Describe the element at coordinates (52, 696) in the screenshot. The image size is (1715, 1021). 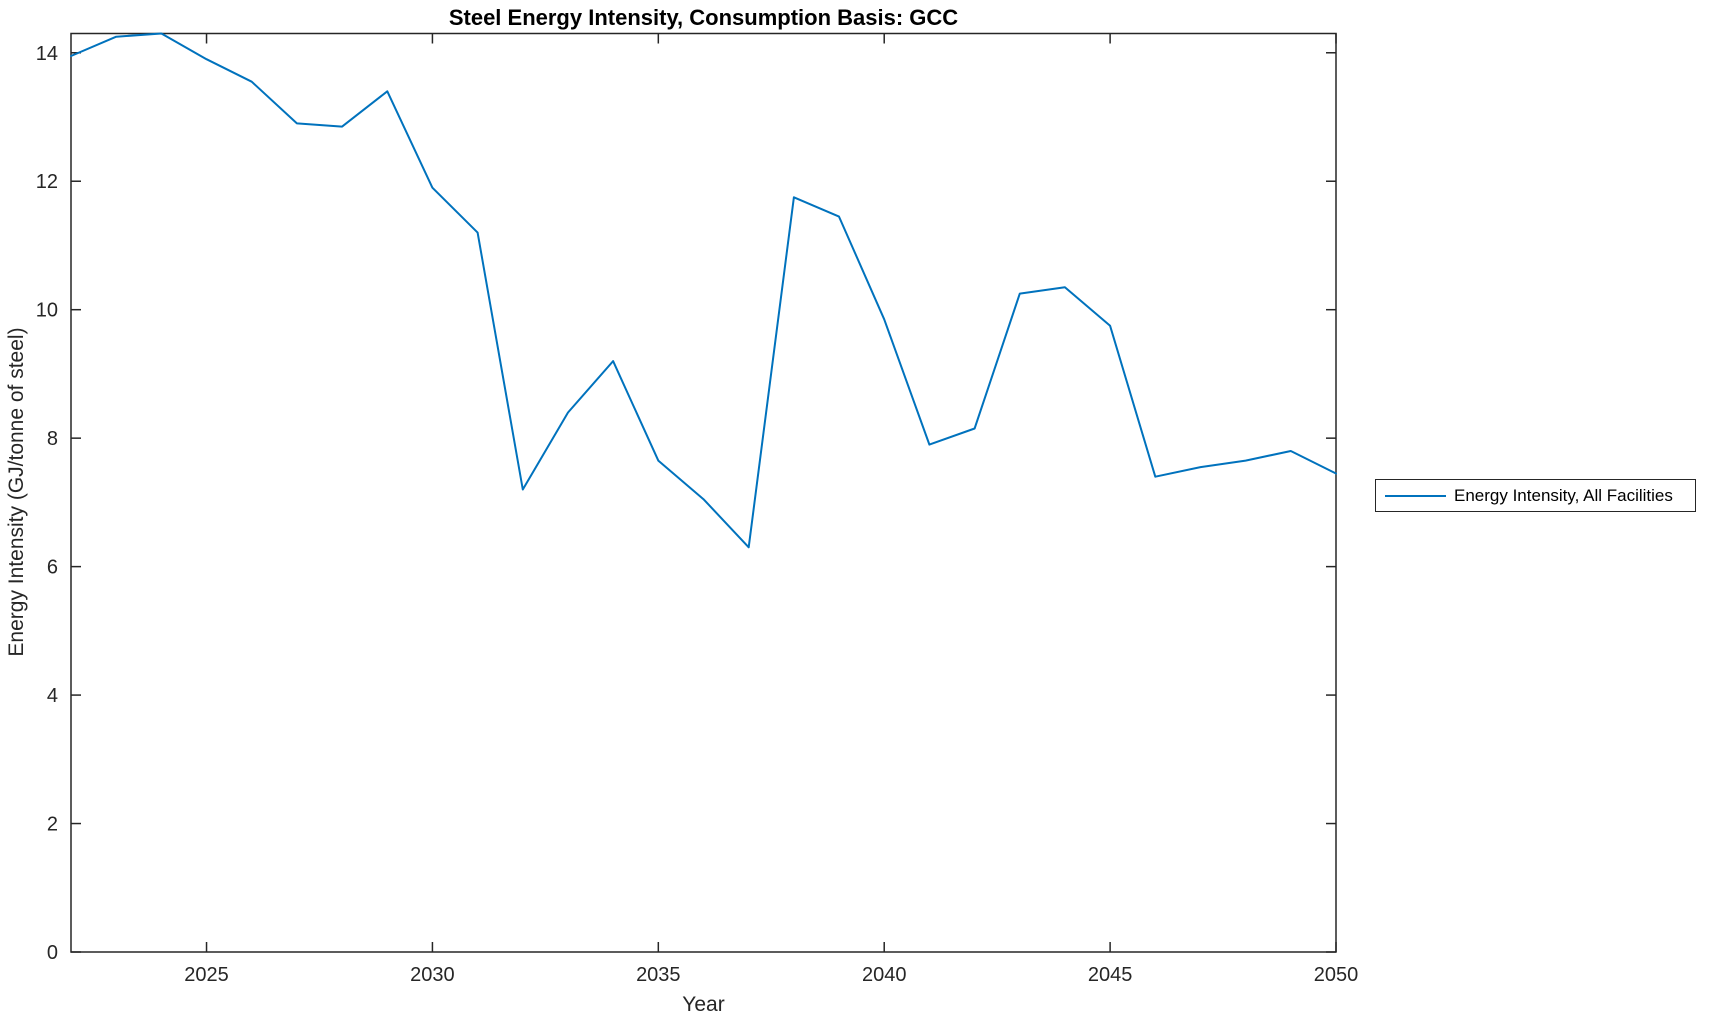
I see `y-tick-label: 4` at that location.